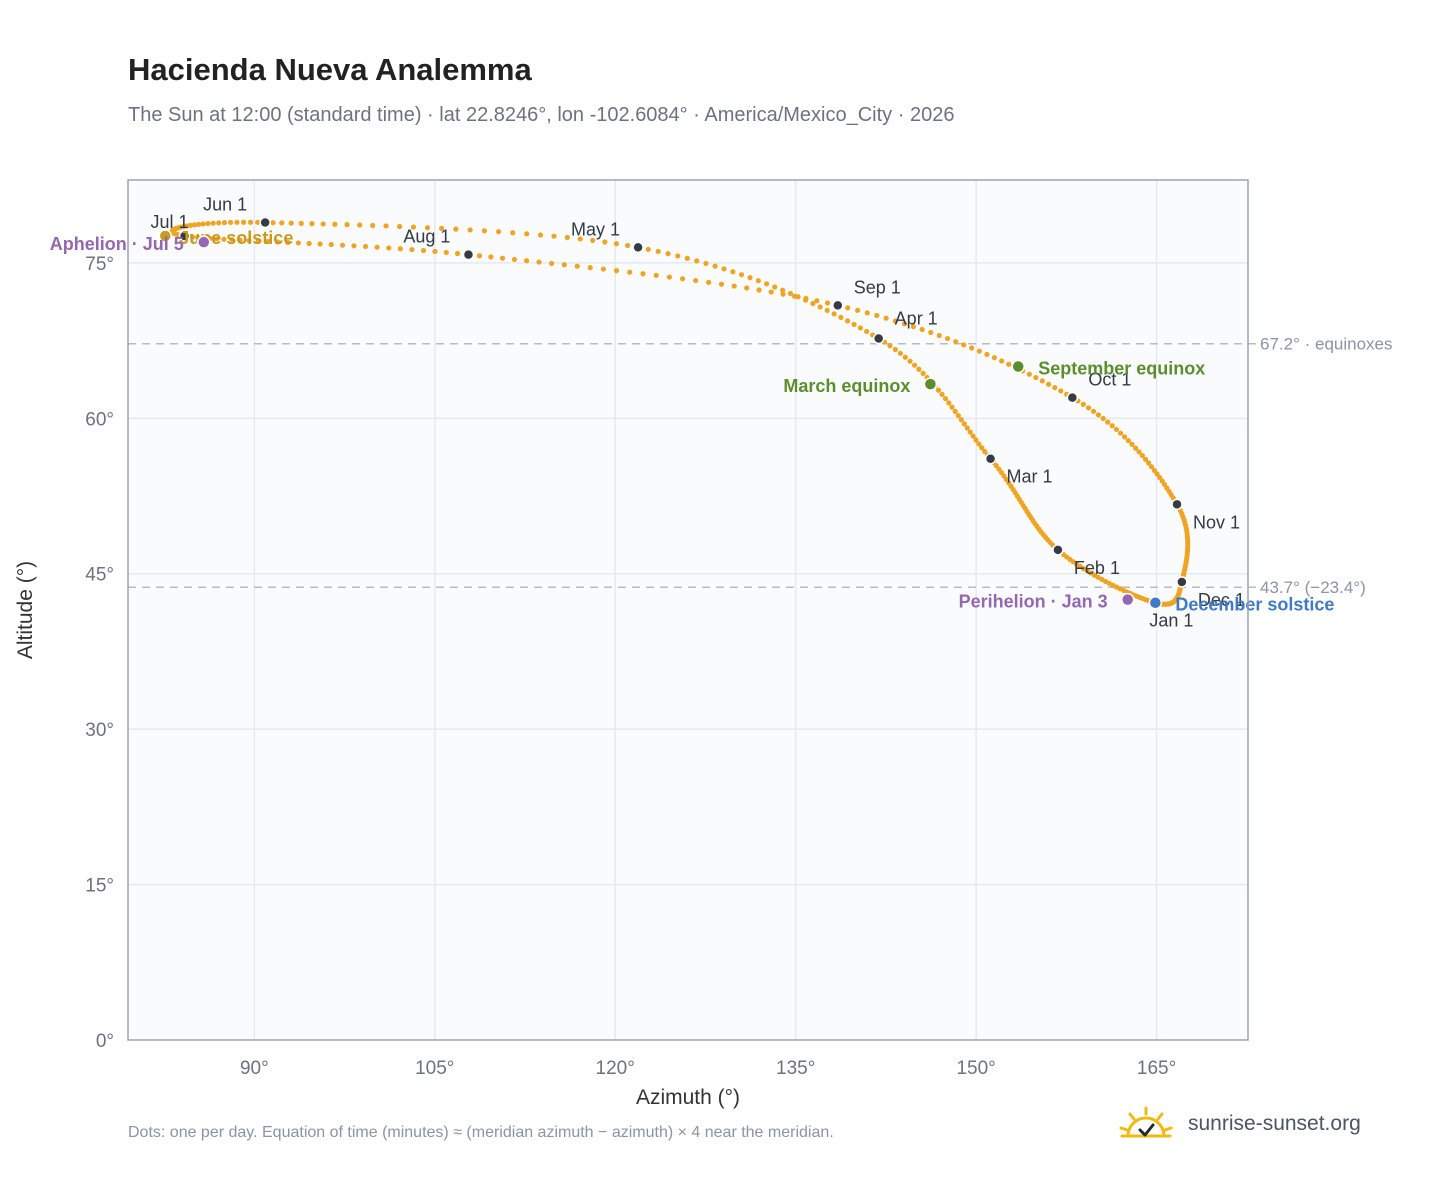  What do you see at coordinates (615, 1068) in the screenshot?
I see `x-tick-label: 120°` at bounding box center [615, 1068].